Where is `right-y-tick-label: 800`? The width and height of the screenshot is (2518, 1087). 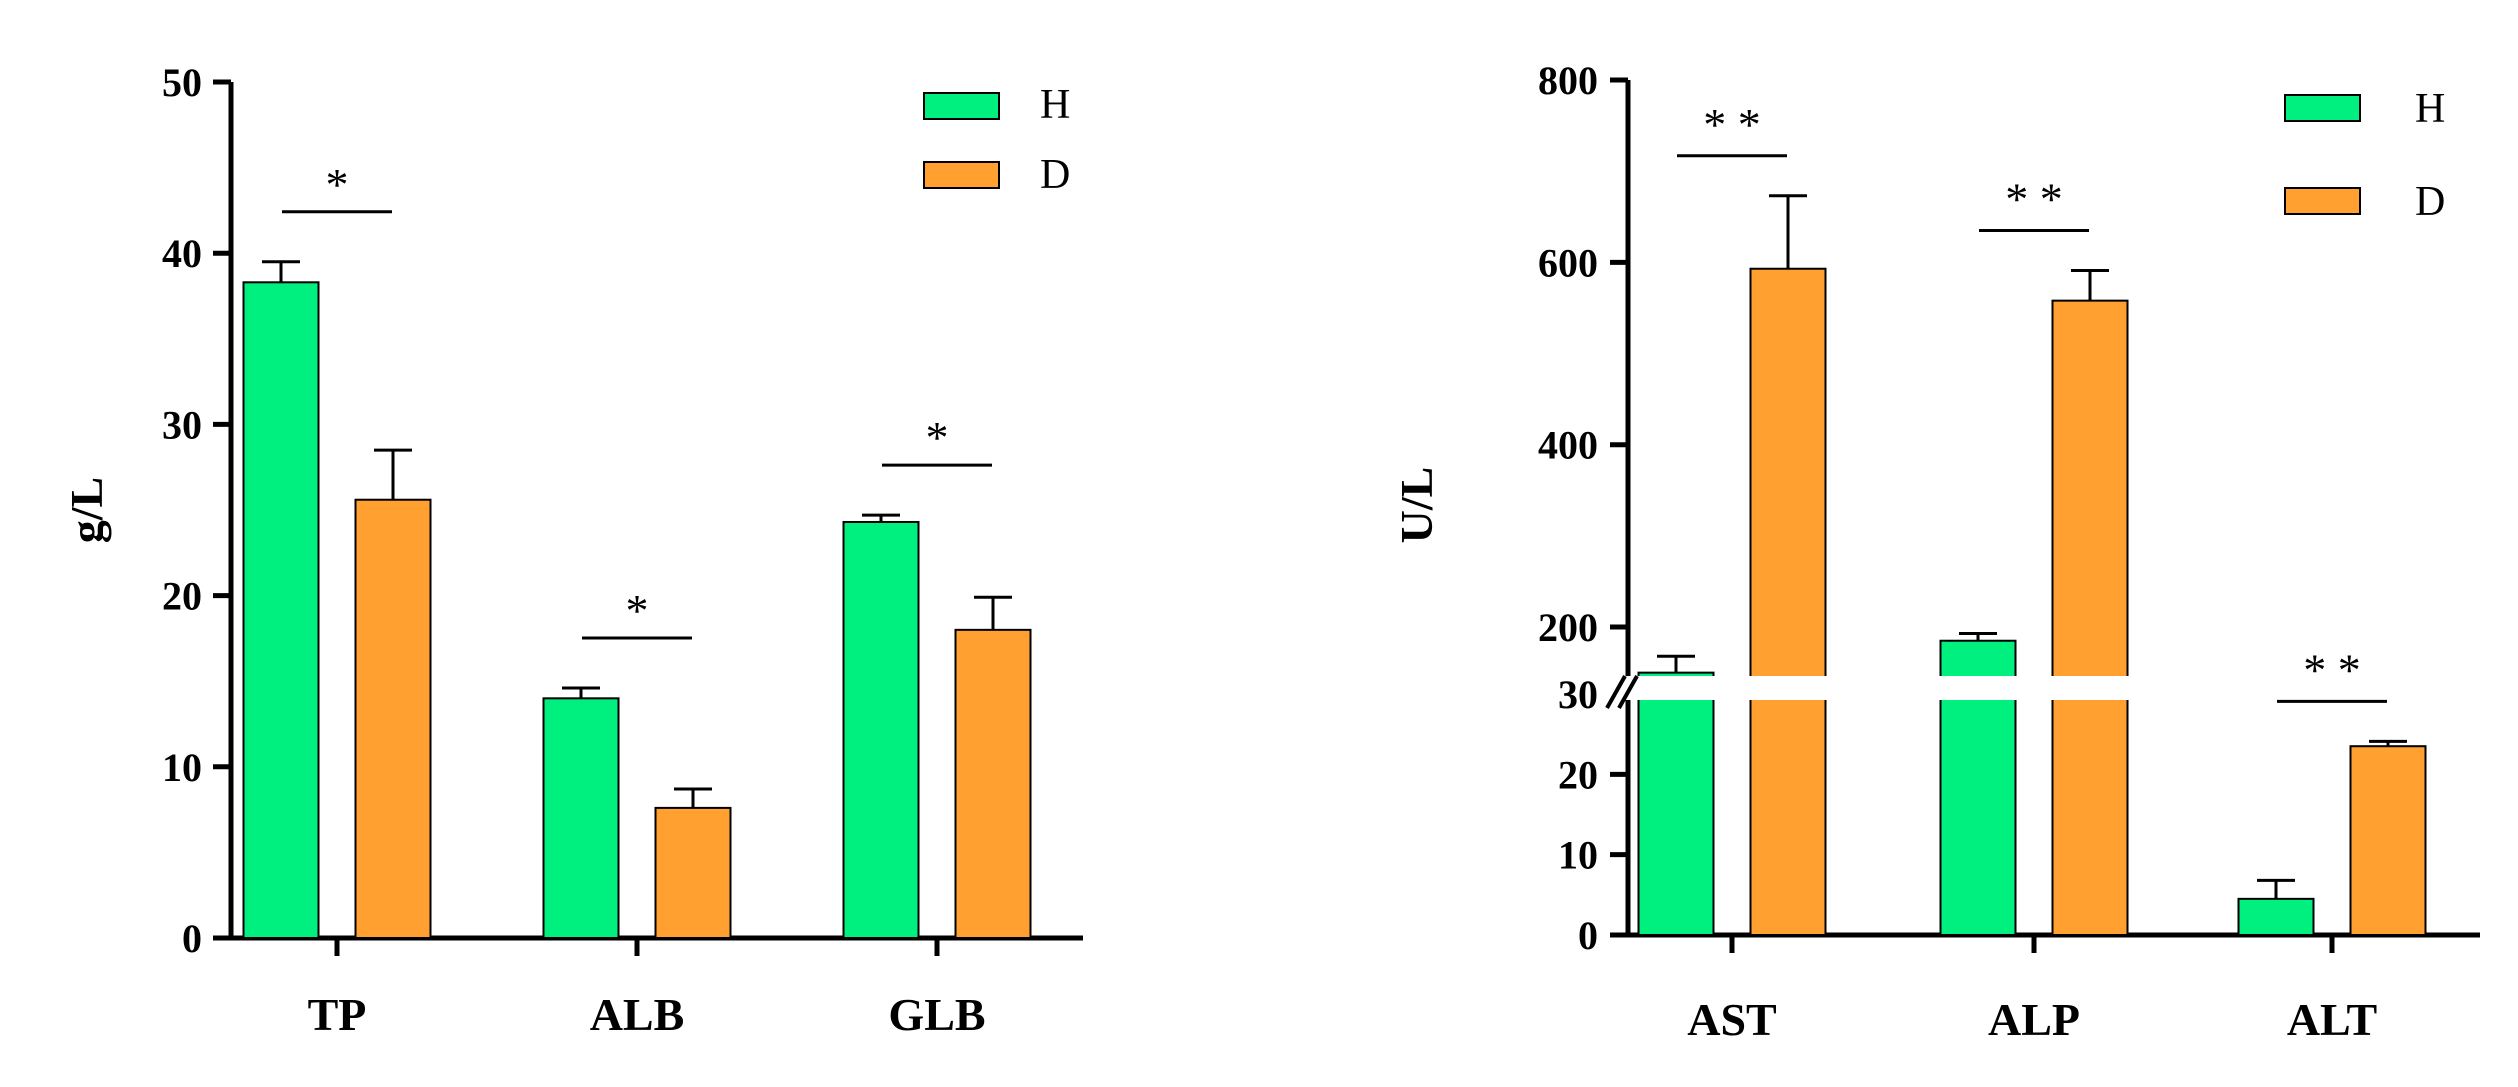 right-y-tick-label: 800 is located at coordinates (1568, 80).